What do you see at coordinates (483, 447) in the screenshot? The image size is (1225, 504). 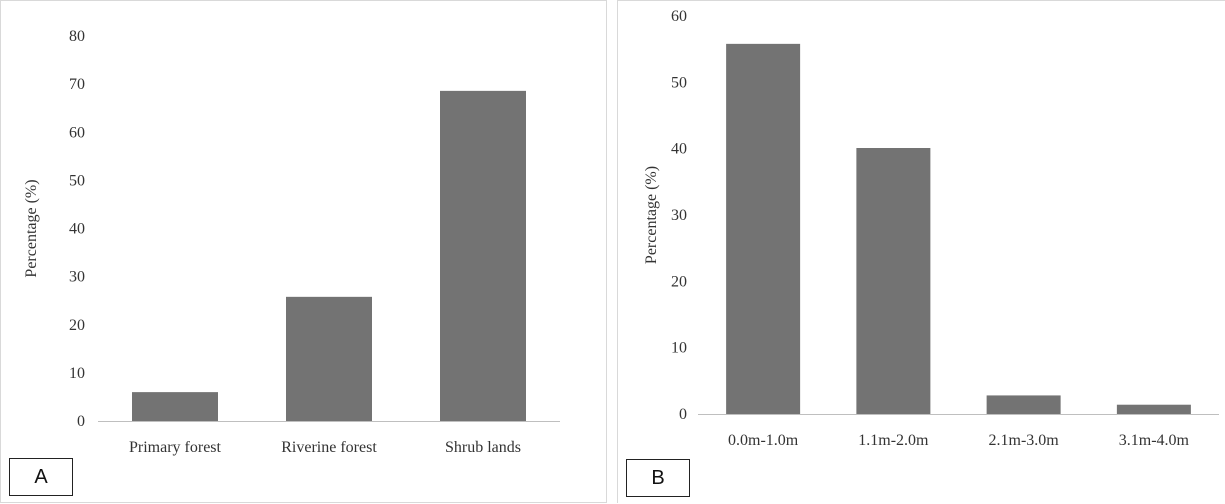 I see `x-tick-label: Shrub lands` at bounding box center [483, 447].